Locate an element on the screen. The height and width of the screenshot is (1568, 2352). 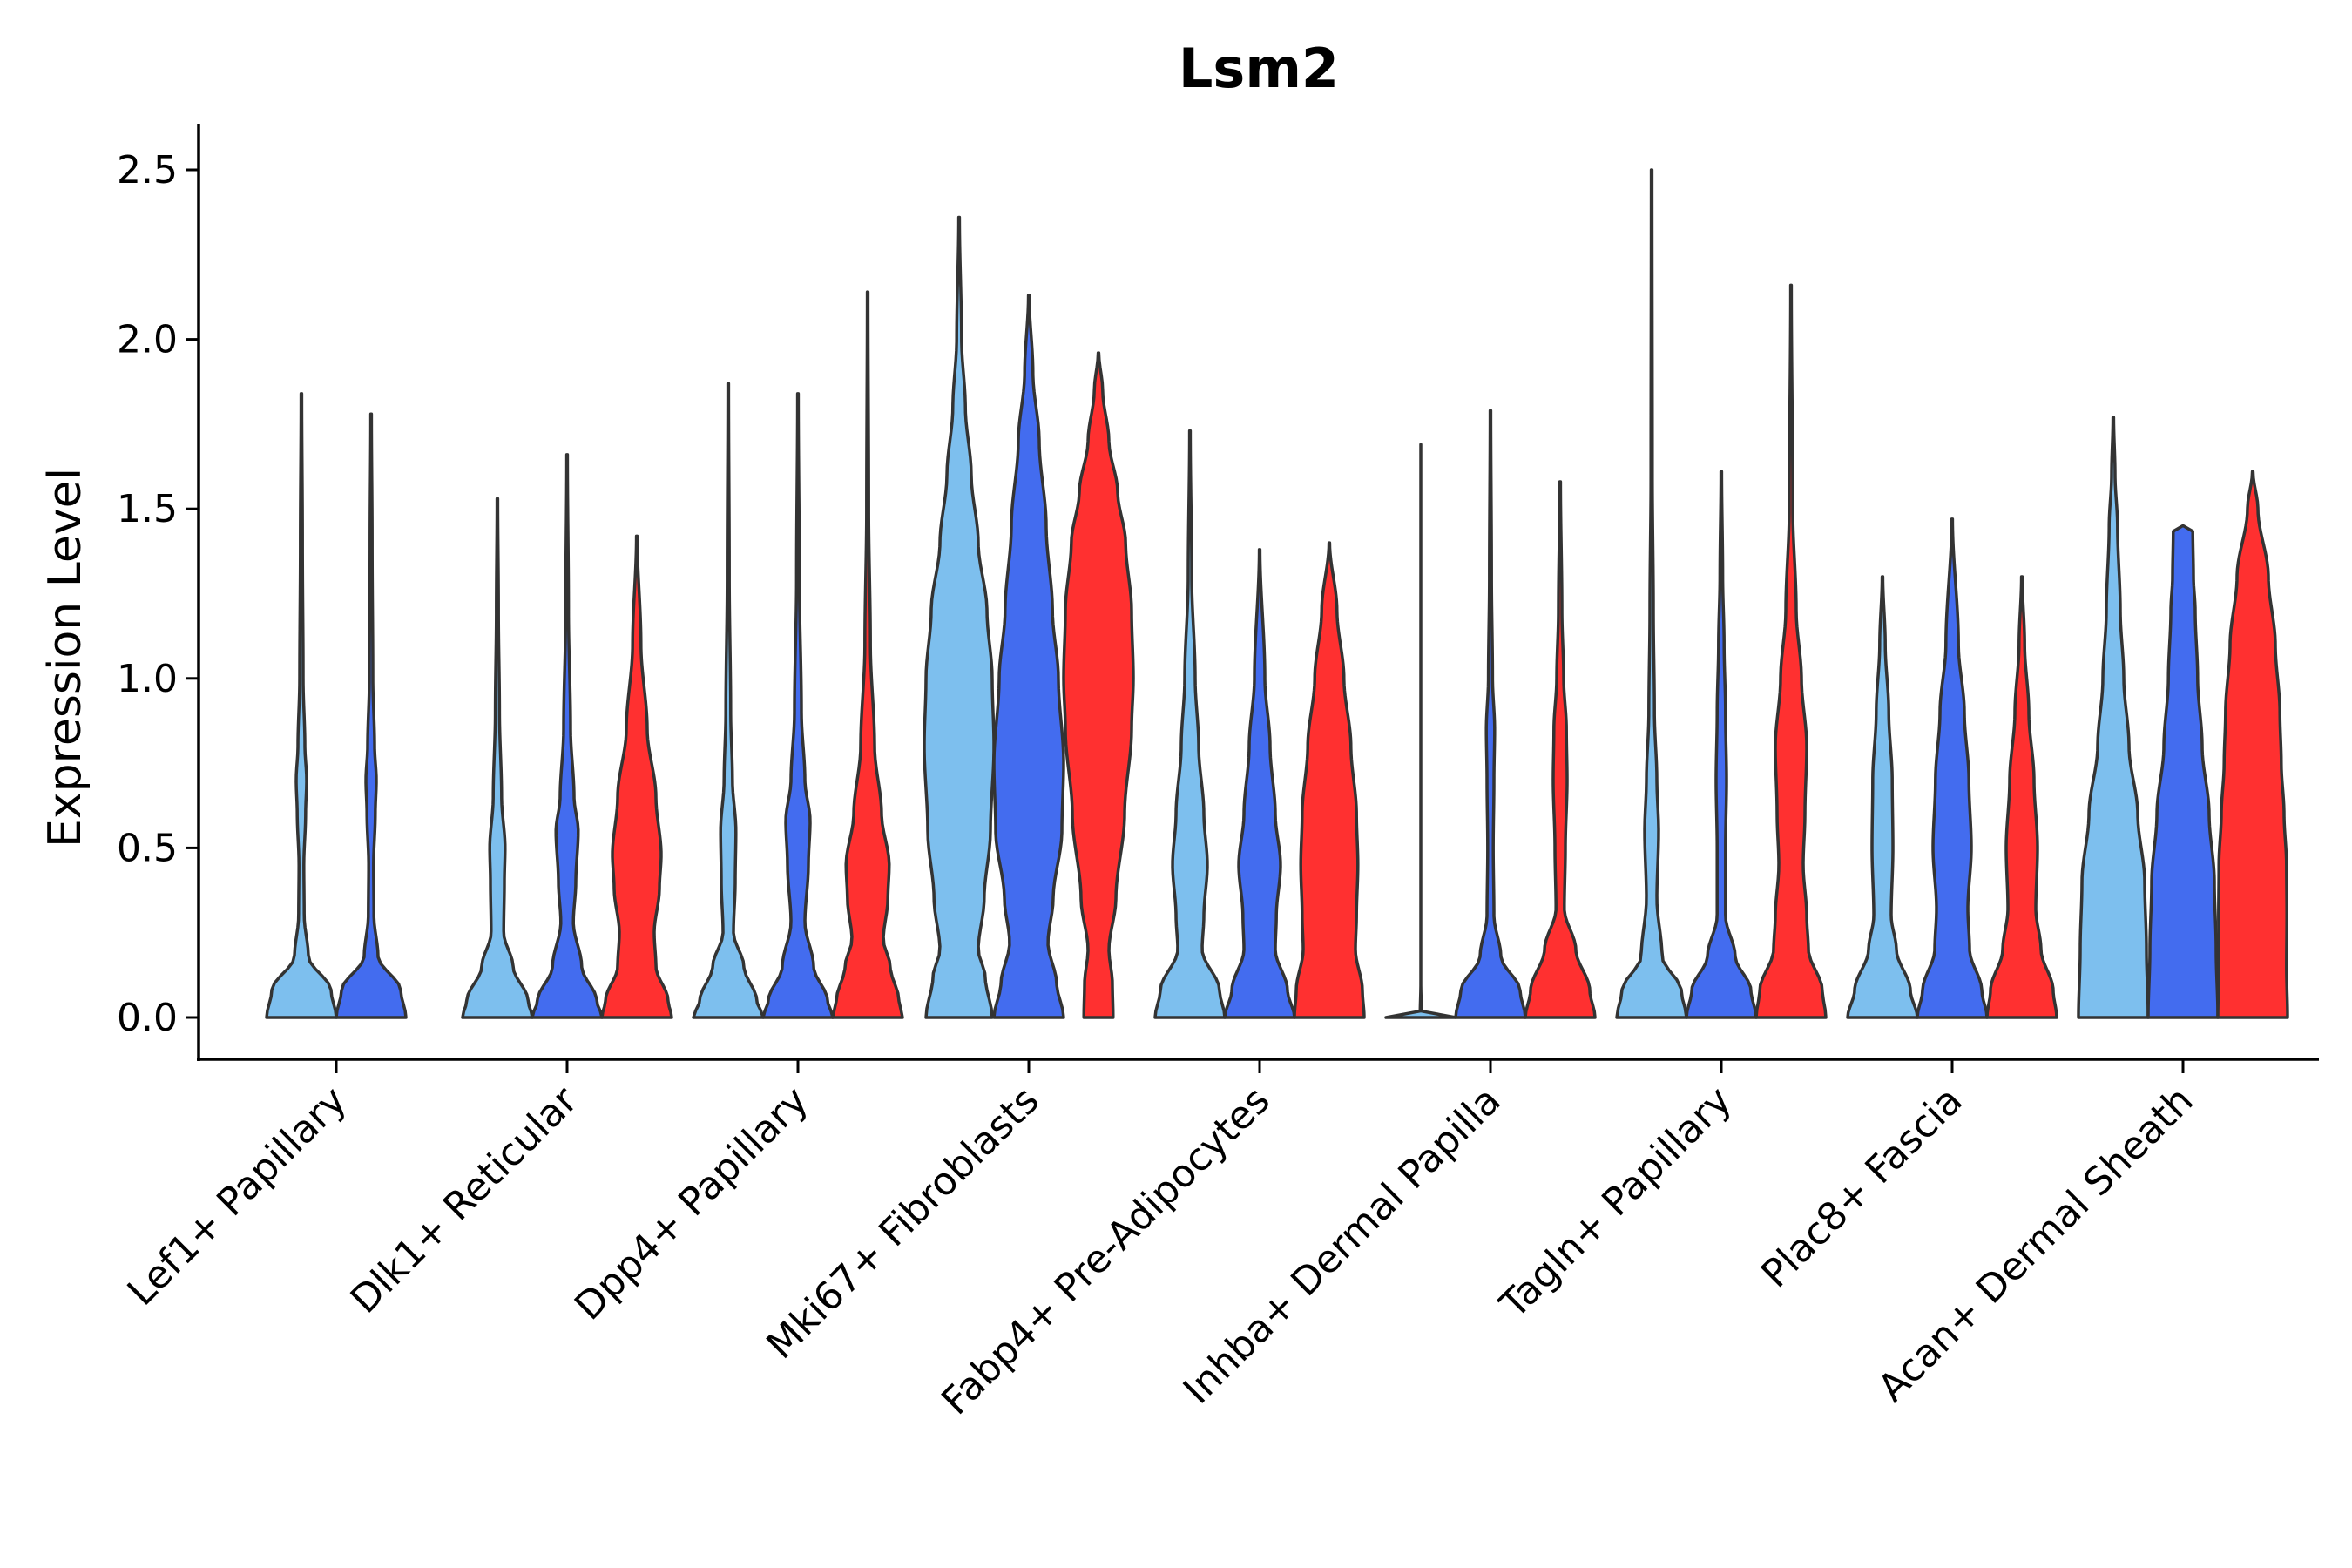
chart-title: Lsm2 is located at coordinates (1259, 68).